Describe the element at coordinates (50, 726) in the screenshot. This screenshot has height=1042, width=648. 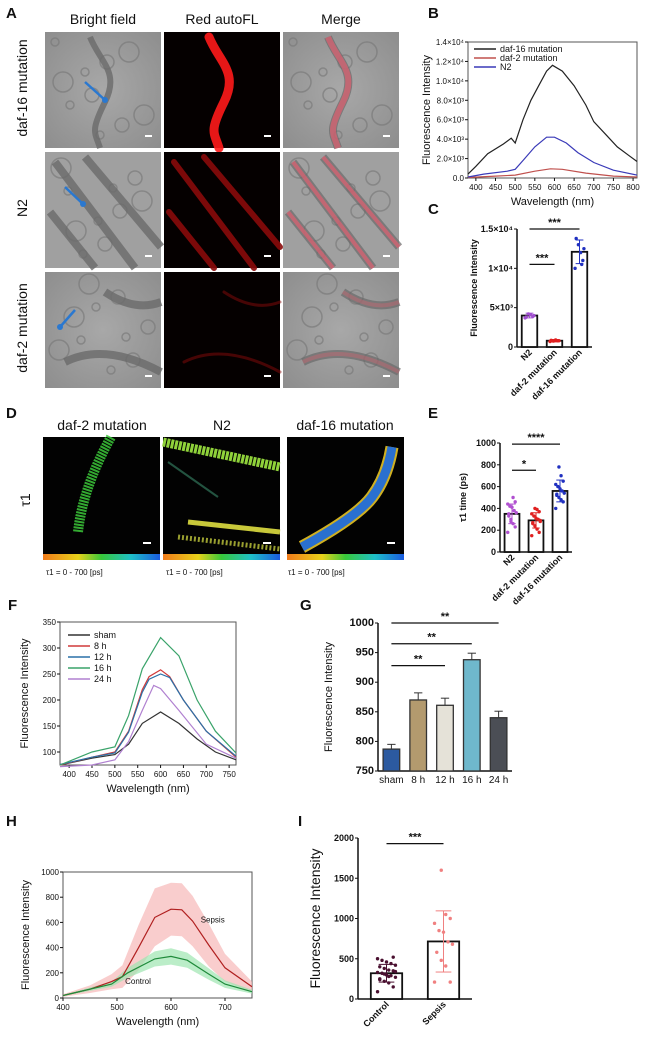
I see `y-tick-label: 150` at that location.